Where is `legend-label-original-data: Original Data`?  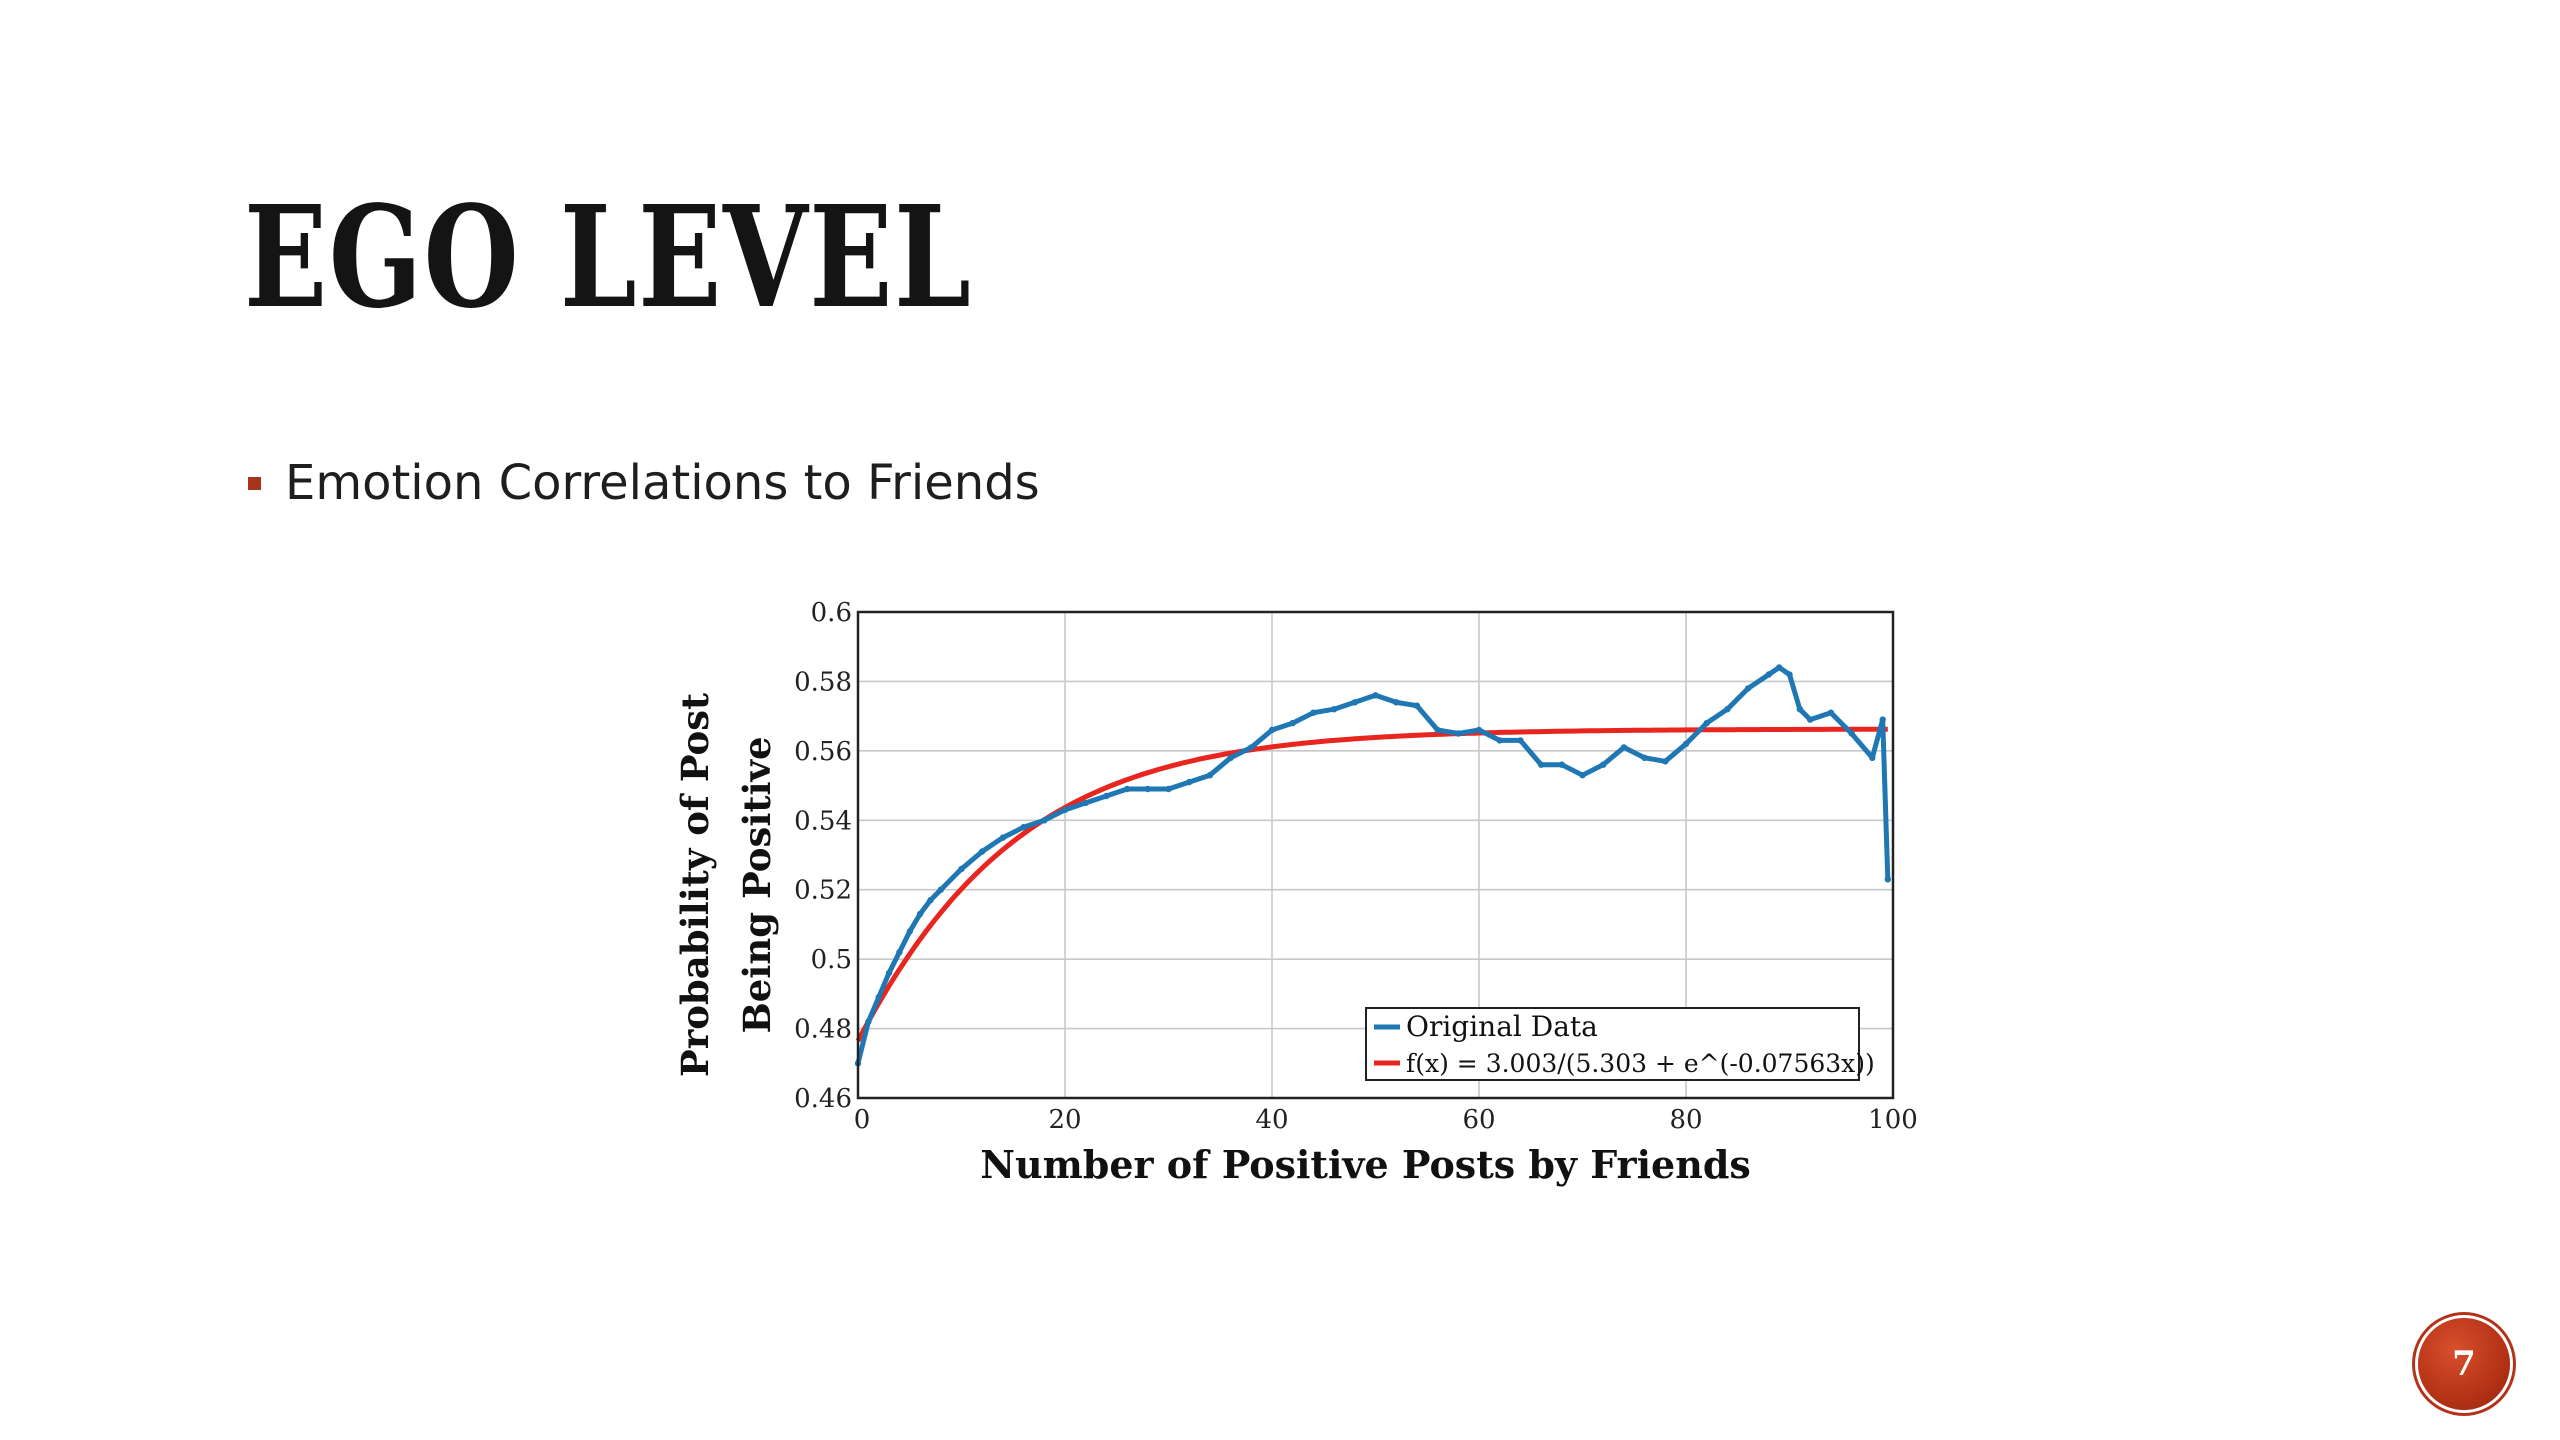
legend-label-original-data: Original Data is located at coordinates (1502, 1026).